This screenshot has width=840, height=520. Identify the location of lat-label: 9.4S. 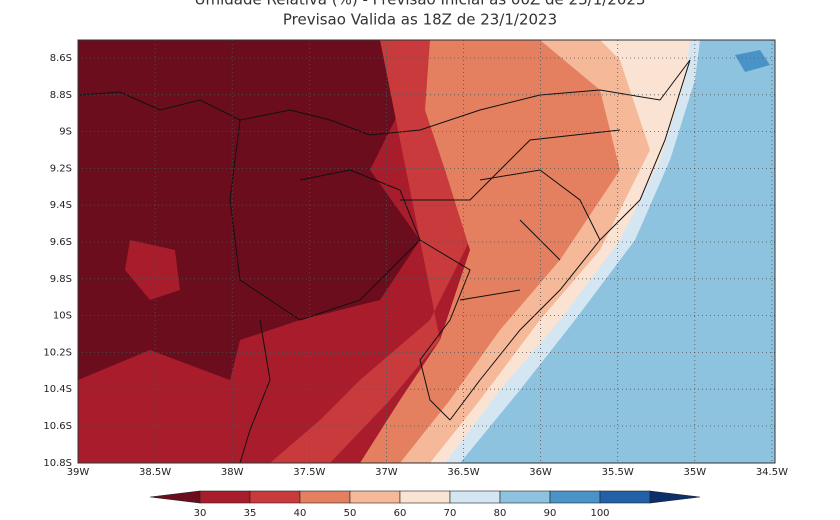
(61, 205).